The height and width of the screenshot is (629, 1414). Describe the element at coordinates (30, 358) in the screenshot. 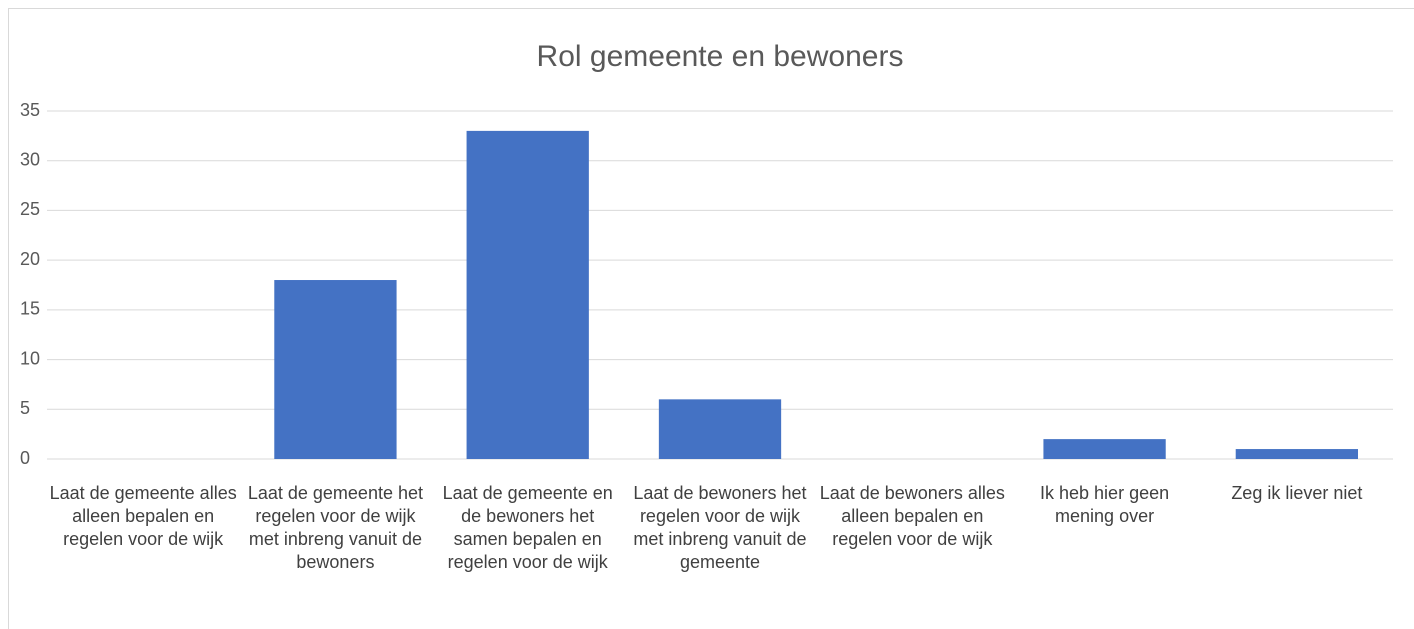

I see `y-tick-label: 10` at that location.